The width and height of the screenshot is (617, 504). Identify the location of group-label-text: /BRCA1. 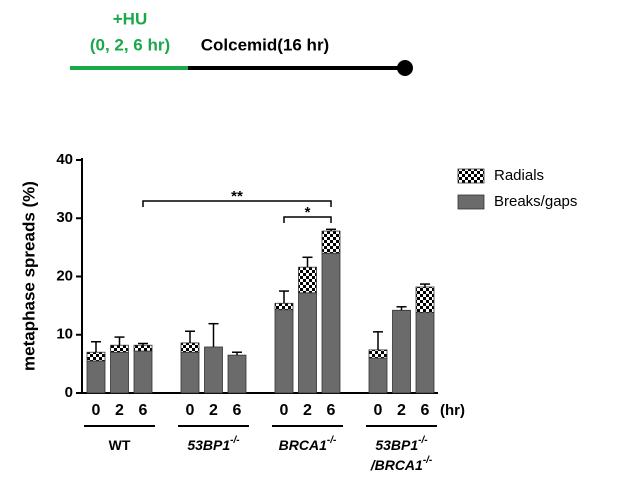
(396, 465).